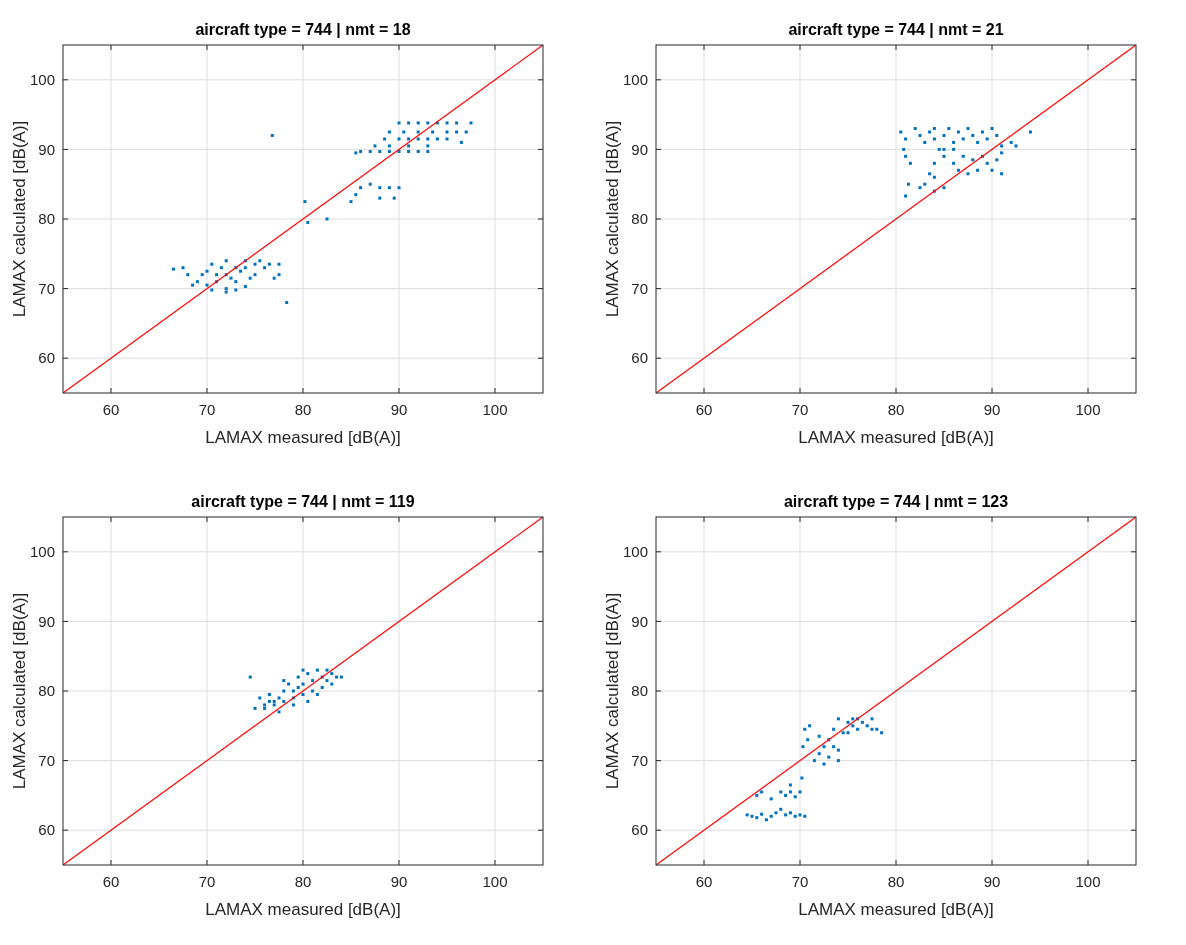 Image resolution: width=1186 pixels, height=945 pixels. Describe the element at coordinates (896, 29) in the screenshot. I see `chart-title: aircraft type = 744 | nmt = 21` at that location.